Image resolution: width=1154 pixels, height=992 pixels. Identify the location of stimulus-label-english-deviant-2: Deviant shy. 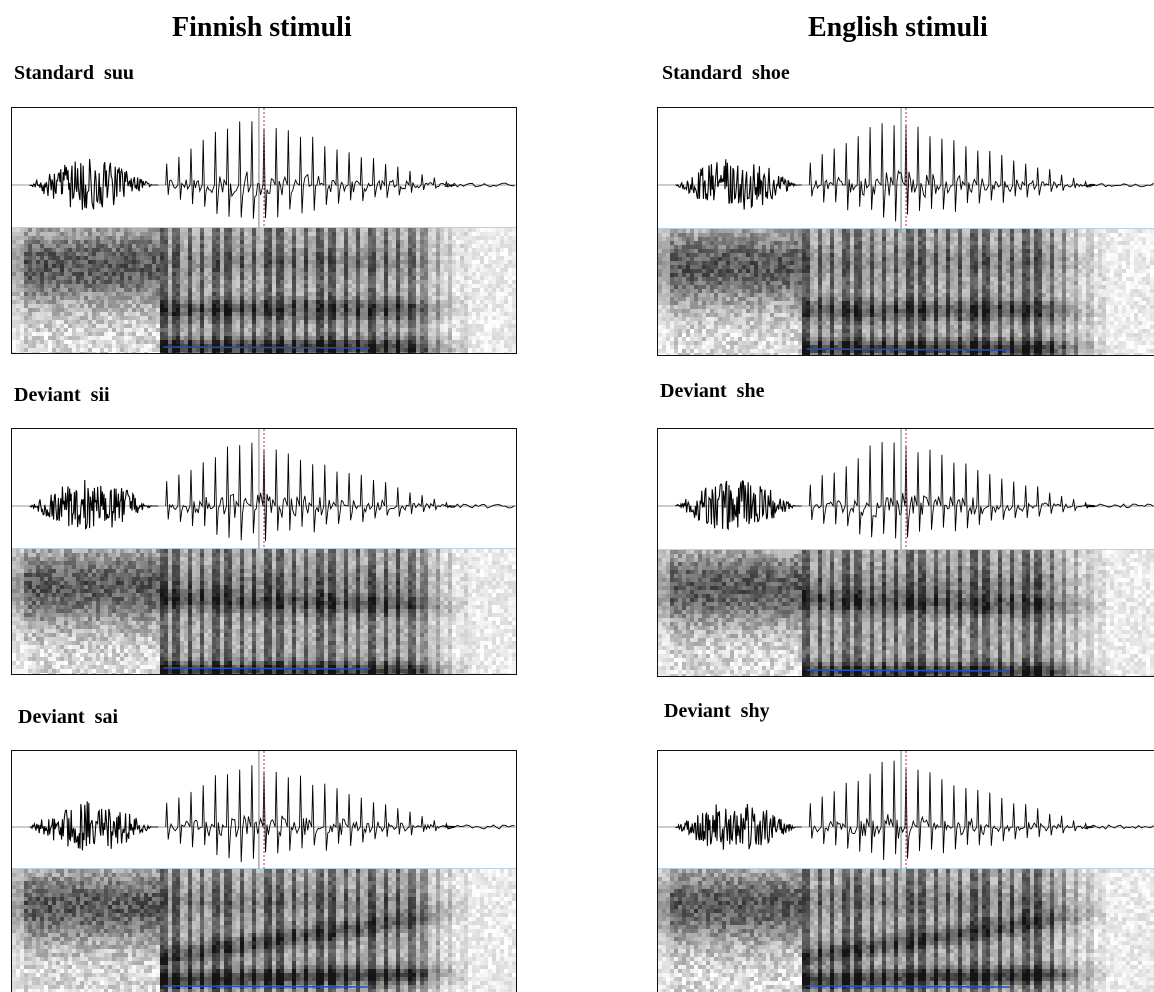
(717, 711).